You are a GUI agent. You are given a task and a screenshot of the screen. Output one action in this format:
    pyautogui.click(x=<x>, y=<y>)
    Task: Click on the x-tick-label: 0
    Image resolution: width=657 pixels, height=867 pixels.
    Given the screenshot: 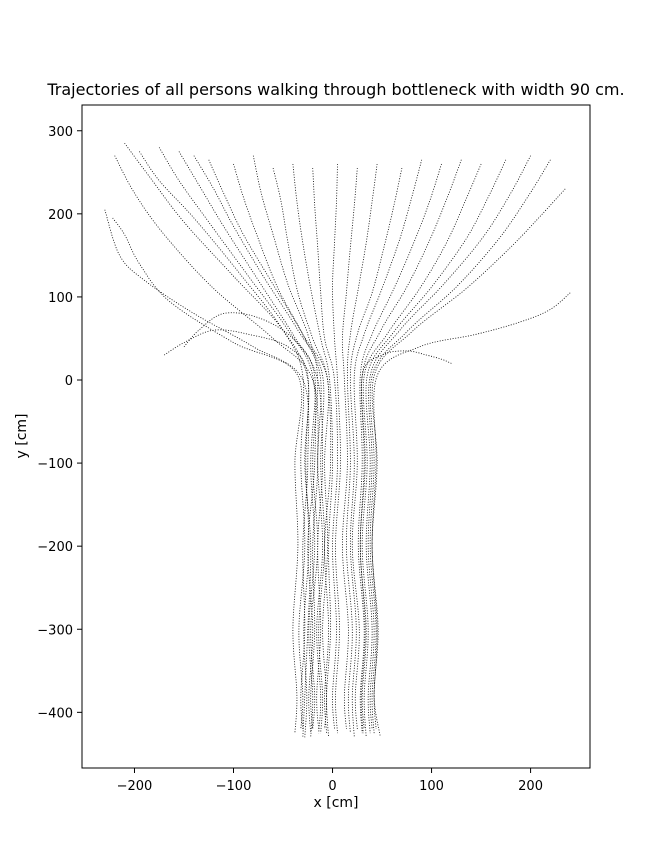 What is the action you would take?
    pyautogui.click(x=332, y=786)
    